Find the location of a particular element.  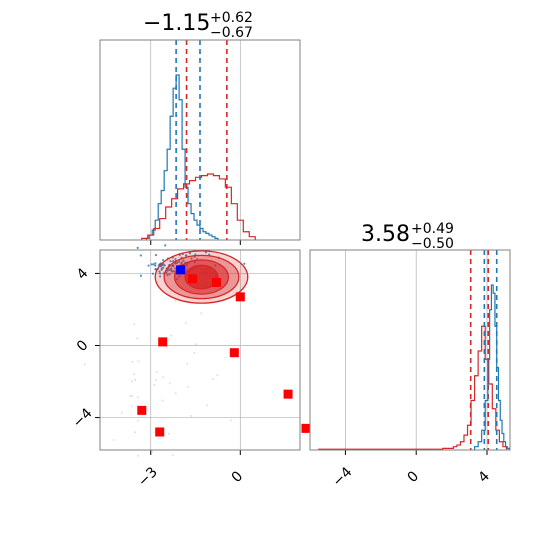

histogram-posterior_b is located at coordinates (198, 206).